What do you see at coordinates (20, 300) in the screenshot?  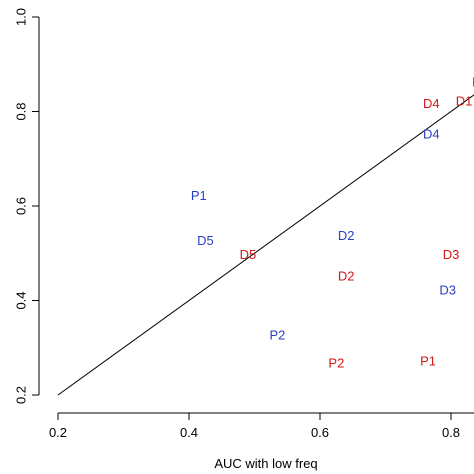 I see `y-tick-label: 0.4` at bounding box center [20, 300].